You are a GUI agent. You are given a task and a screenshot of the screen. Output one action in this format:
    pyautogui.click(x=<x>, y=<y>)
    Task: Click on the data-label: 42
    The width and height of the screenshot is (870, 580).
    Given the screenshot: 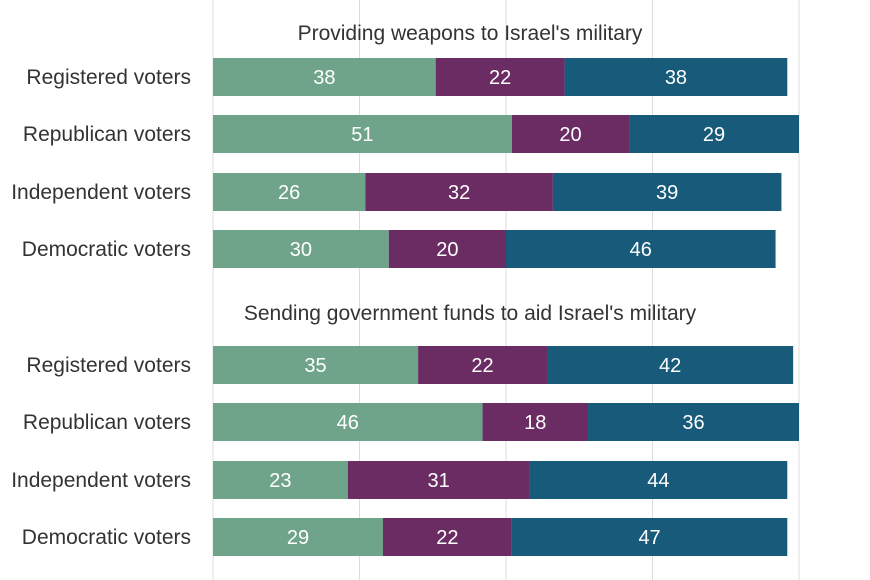 What is the action you would take?
    pyautogui.click(x=670, y=366)
    